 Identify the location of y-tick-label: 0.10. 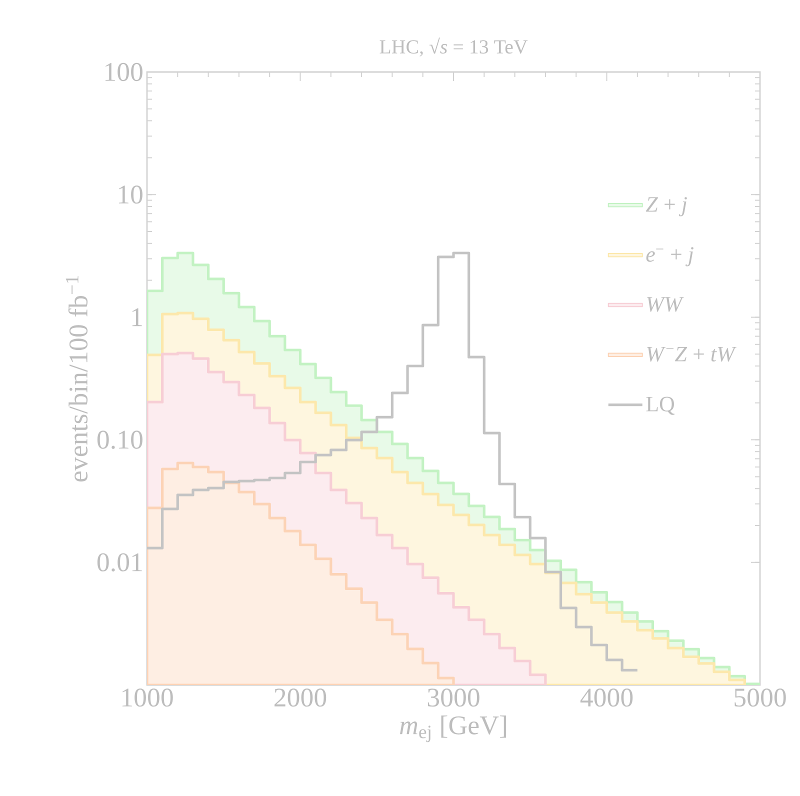
(119, 439).